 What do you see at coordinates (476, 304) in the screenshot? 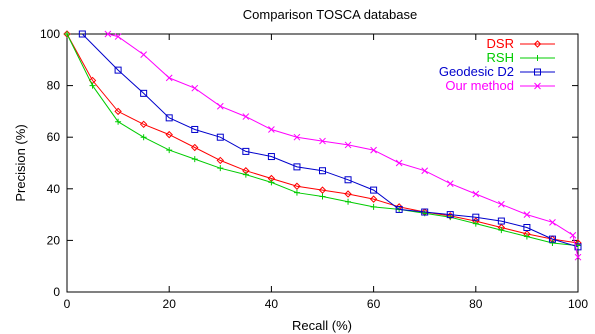
I see `x-tick-label: 80` at bounding box center [476, 304].